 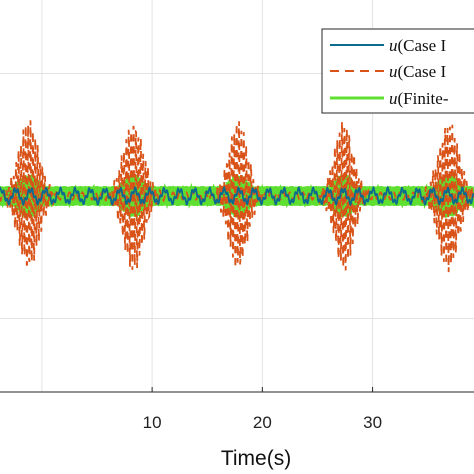 I want to click on legend-entry-1: u(Case I, so click(x=388, y=45).